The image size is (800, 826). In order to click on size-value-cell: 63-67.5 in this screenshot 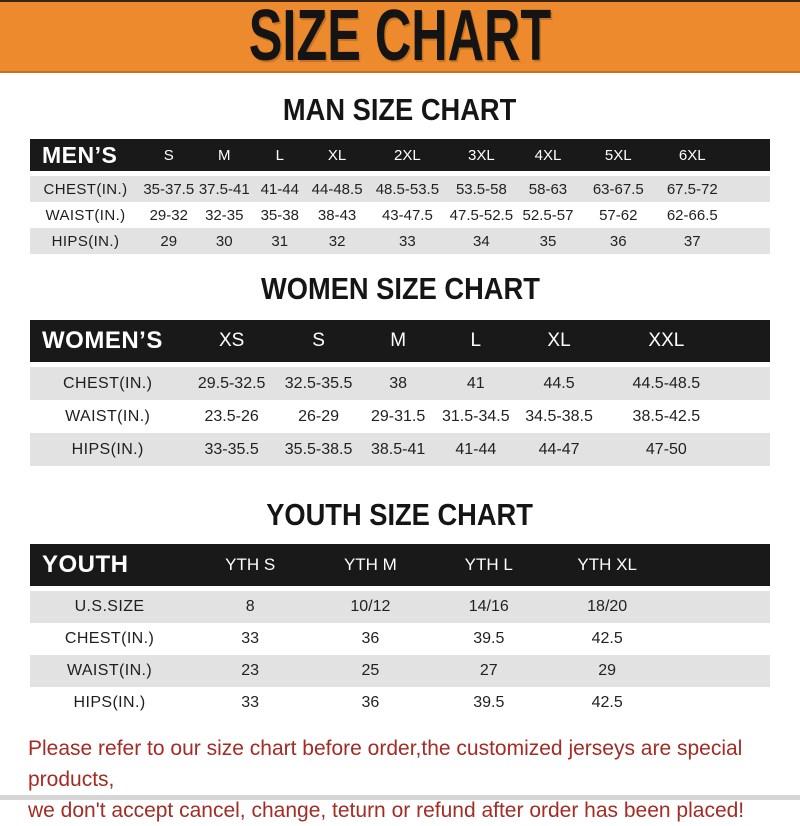, I will do `click(618, 189)`.